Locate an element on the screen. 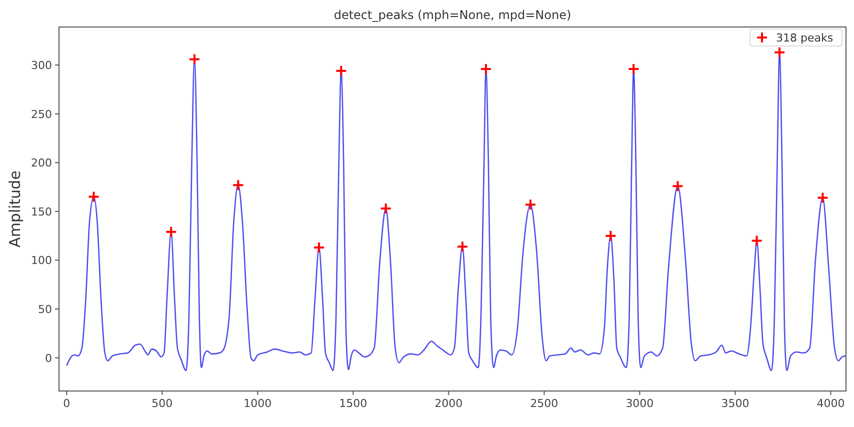 This screenshot has width=854, height=427. x-tick-label: 3500 is located at coordinates (735, 403).